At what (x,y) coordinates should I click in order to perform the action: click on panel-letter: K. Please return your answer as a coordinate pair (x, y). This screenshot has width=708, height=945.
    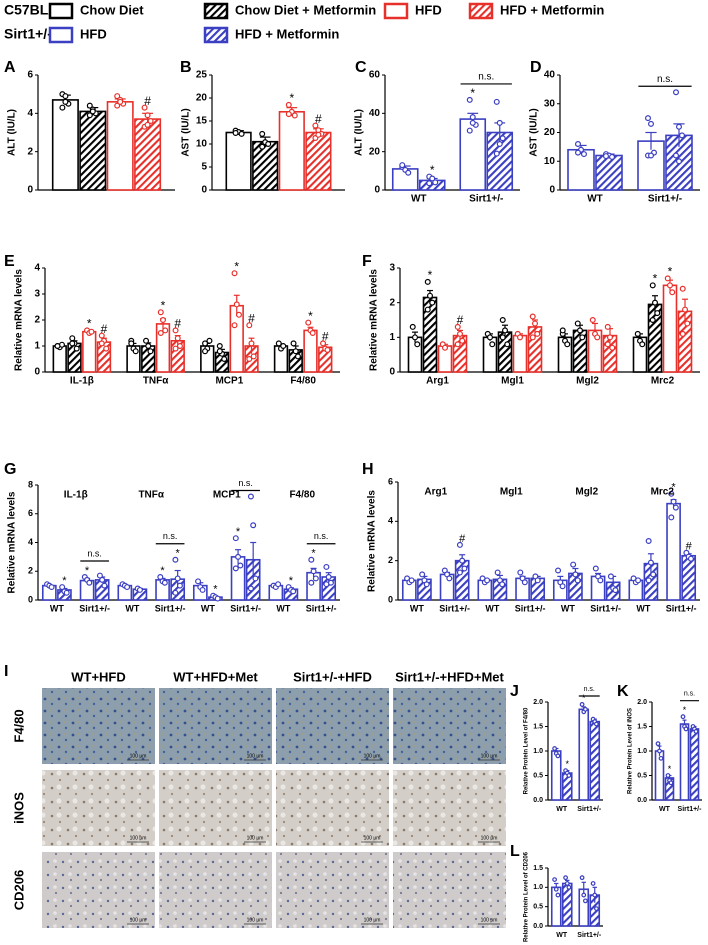
    Looking at the image, I should click on (623, 691).